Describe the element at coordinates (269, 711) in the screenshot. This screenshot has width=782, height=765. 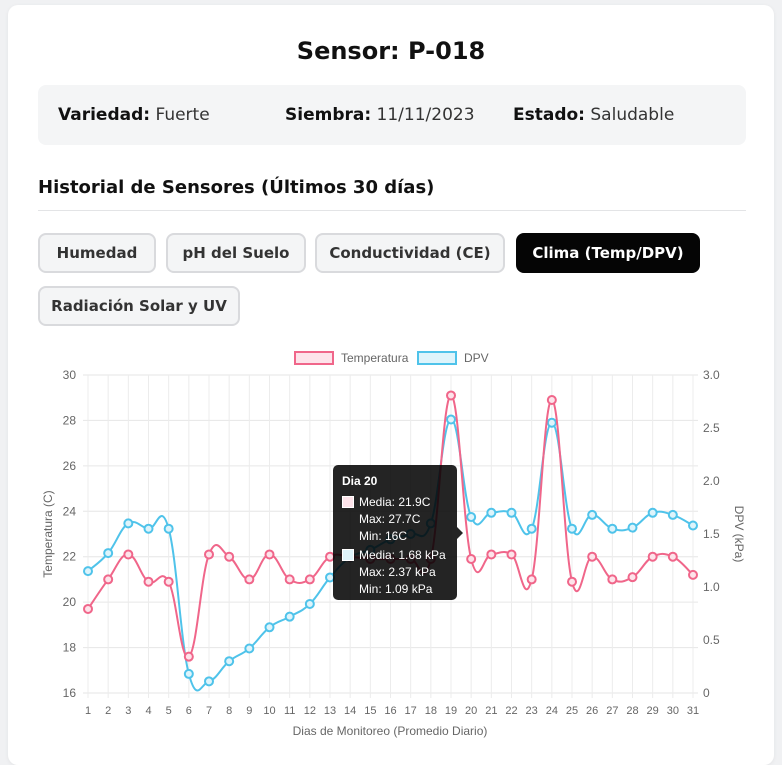
I see `x-tick-label: 10` at that location.